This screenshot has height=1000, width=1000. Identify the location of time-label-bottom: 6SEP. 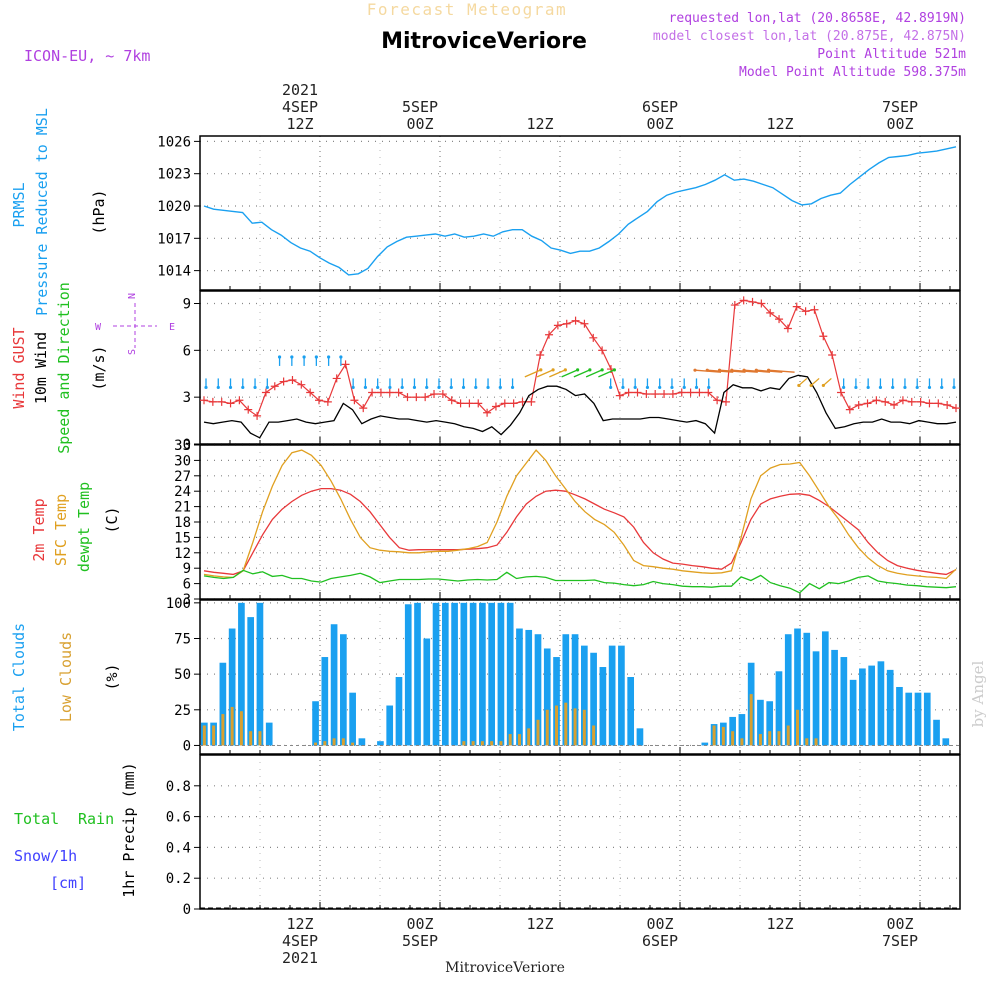
(660, 941).